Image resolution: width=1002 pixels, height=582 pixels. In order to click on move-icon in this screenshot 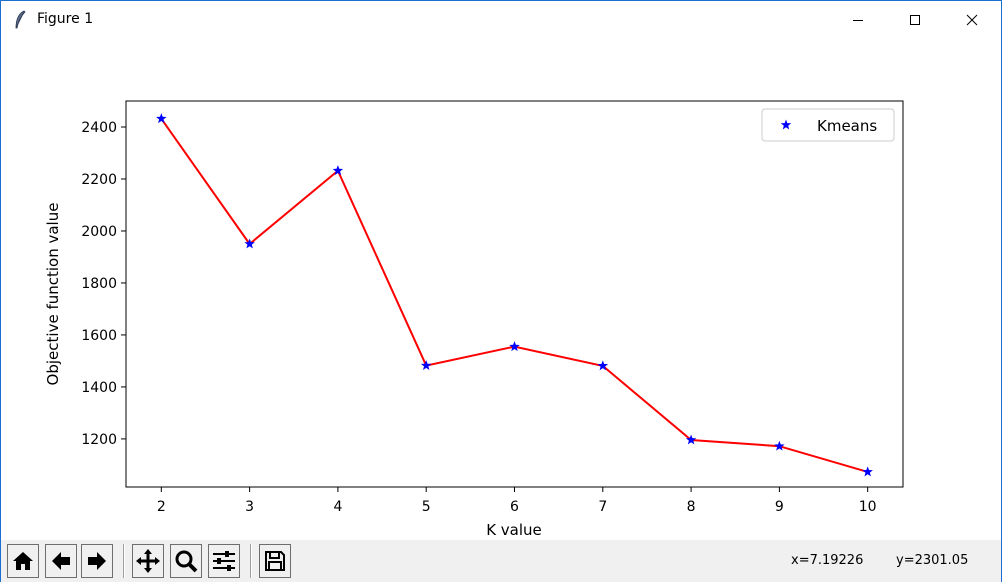, I will do `click(148, 561)`.